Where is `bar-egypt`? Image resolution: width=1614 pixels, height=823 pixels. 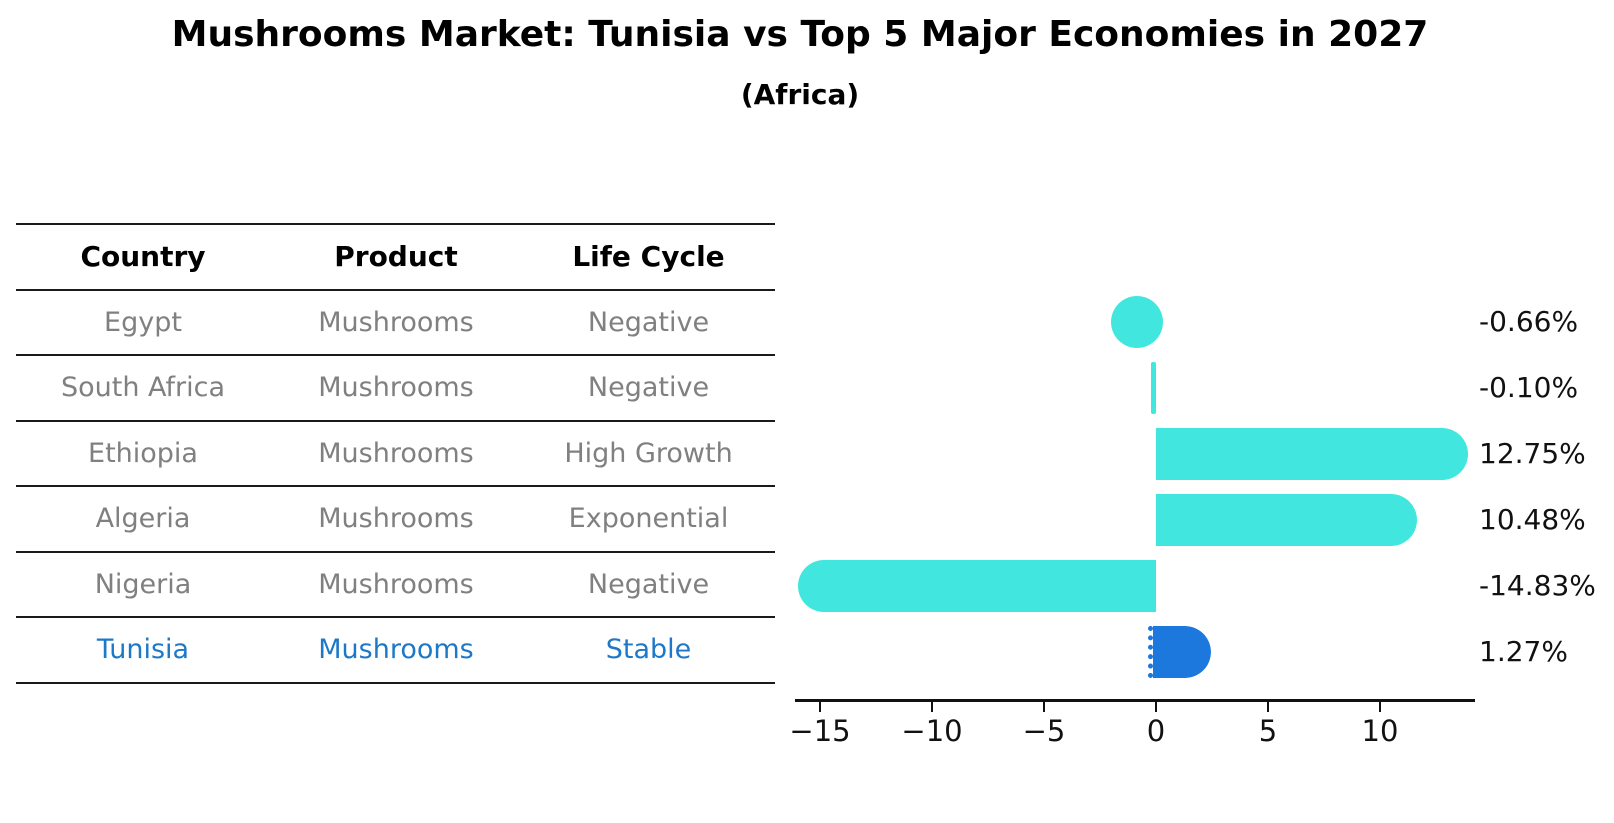 bar-egypt is located at coordinates (1137, 322).